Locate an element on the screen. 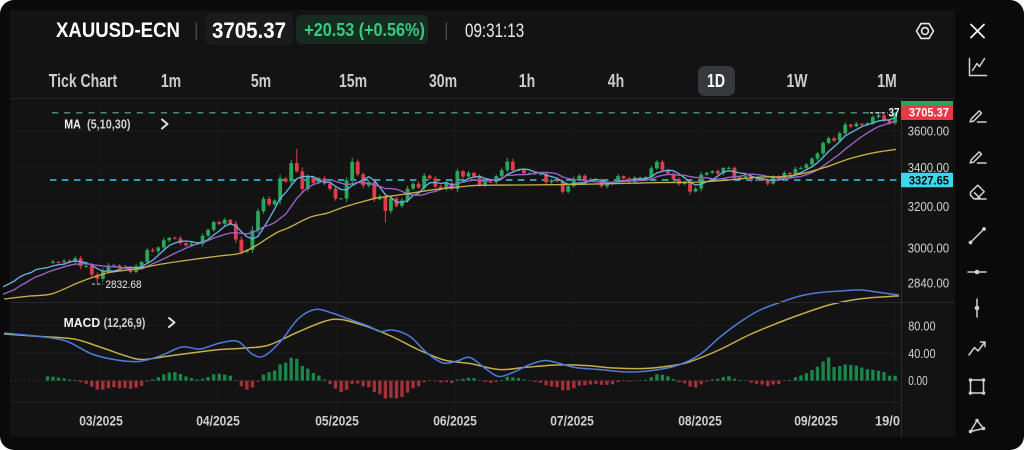  svg-text: 3327.65 is located at coordinates (929, 181).